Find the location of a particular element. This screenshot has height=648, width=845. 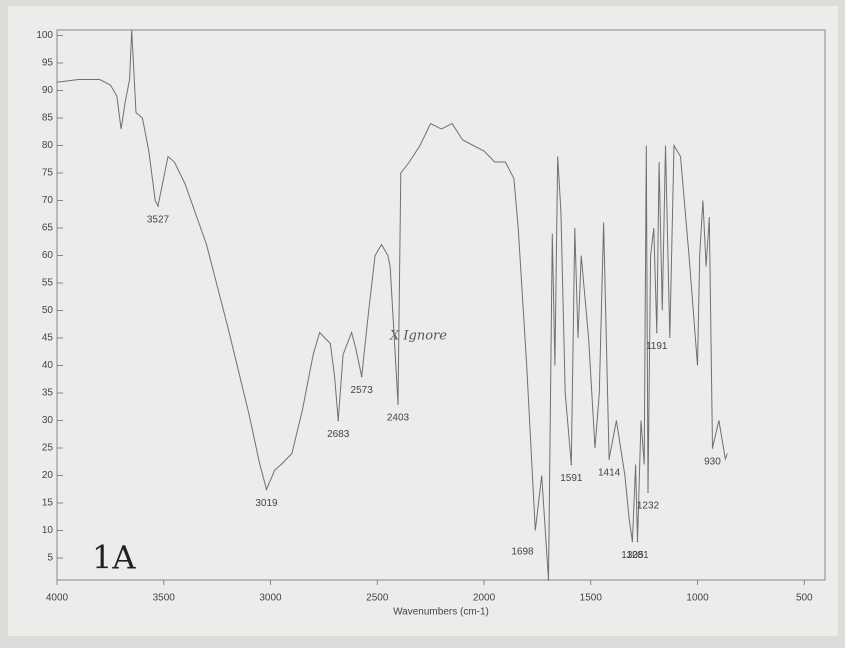

peak-label: 1281 is located at coordinates (637, 555).